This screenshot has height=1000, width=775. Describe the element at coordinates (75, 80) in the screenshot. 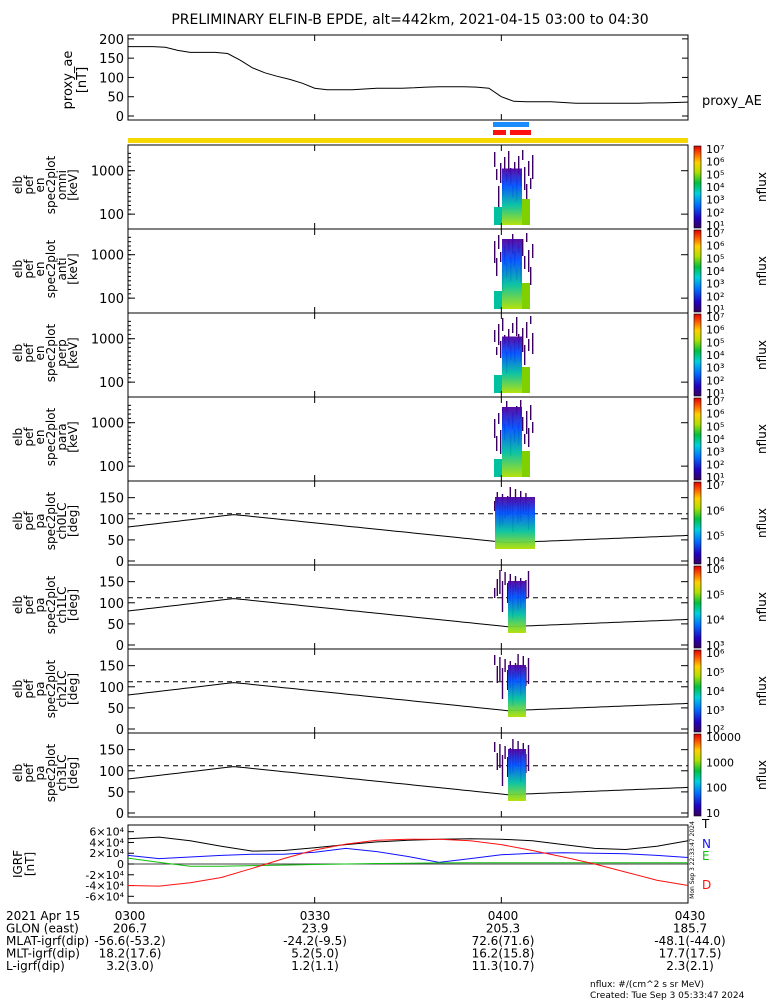

I see `proxy-ae-ylabel: proxy_ae[nT]` at that location.